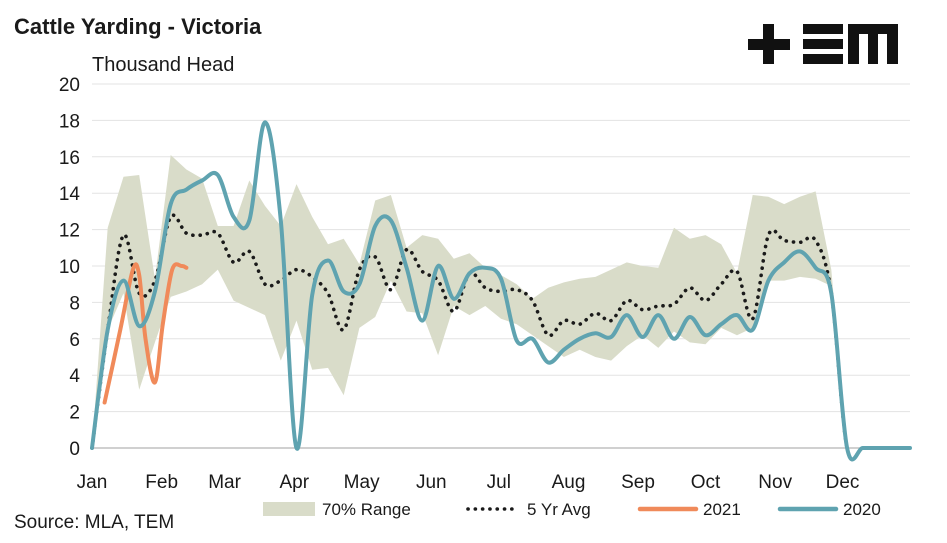 This screenshot has width=947, height=543. Describe the element at coordinates (74, 449) in the screenshot. I see `y-tick-0: 0` at that location.